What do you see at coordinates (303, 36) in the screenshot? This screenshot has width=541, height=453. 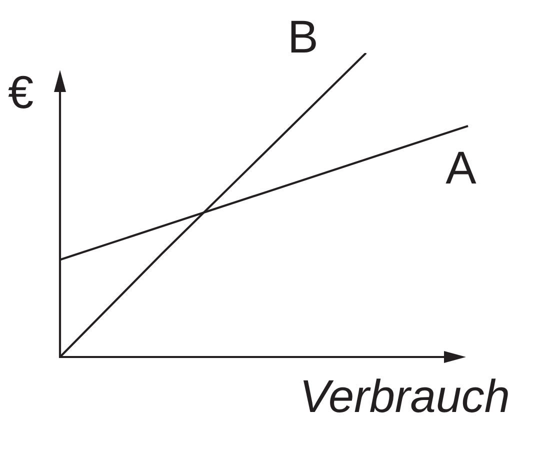 I see `series-label: B` at bounding box center [303, 36].